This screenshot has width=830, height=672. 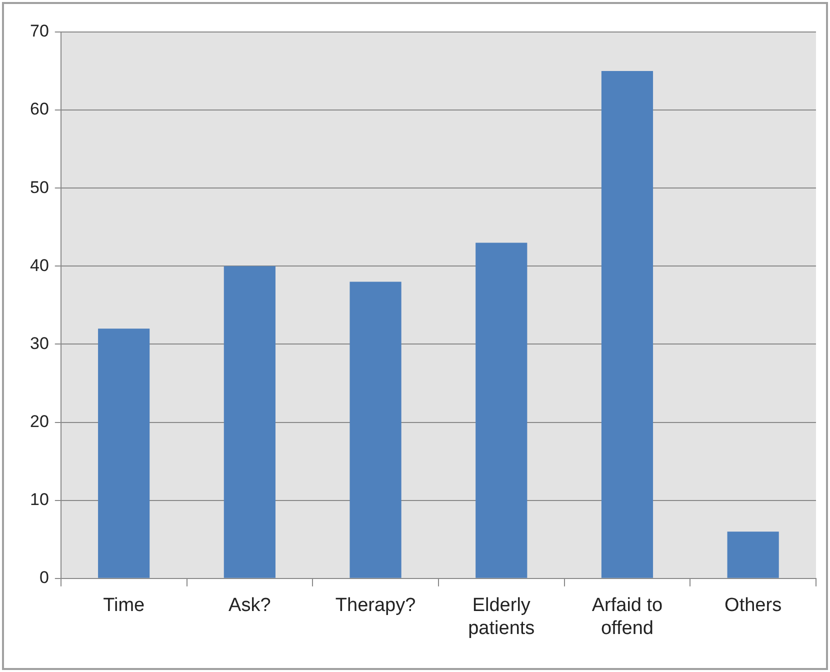 What do you see at coordinates (39, 421) in the screenshot?
I see `y-tick-label: 20` at bounding box center [39, 421].